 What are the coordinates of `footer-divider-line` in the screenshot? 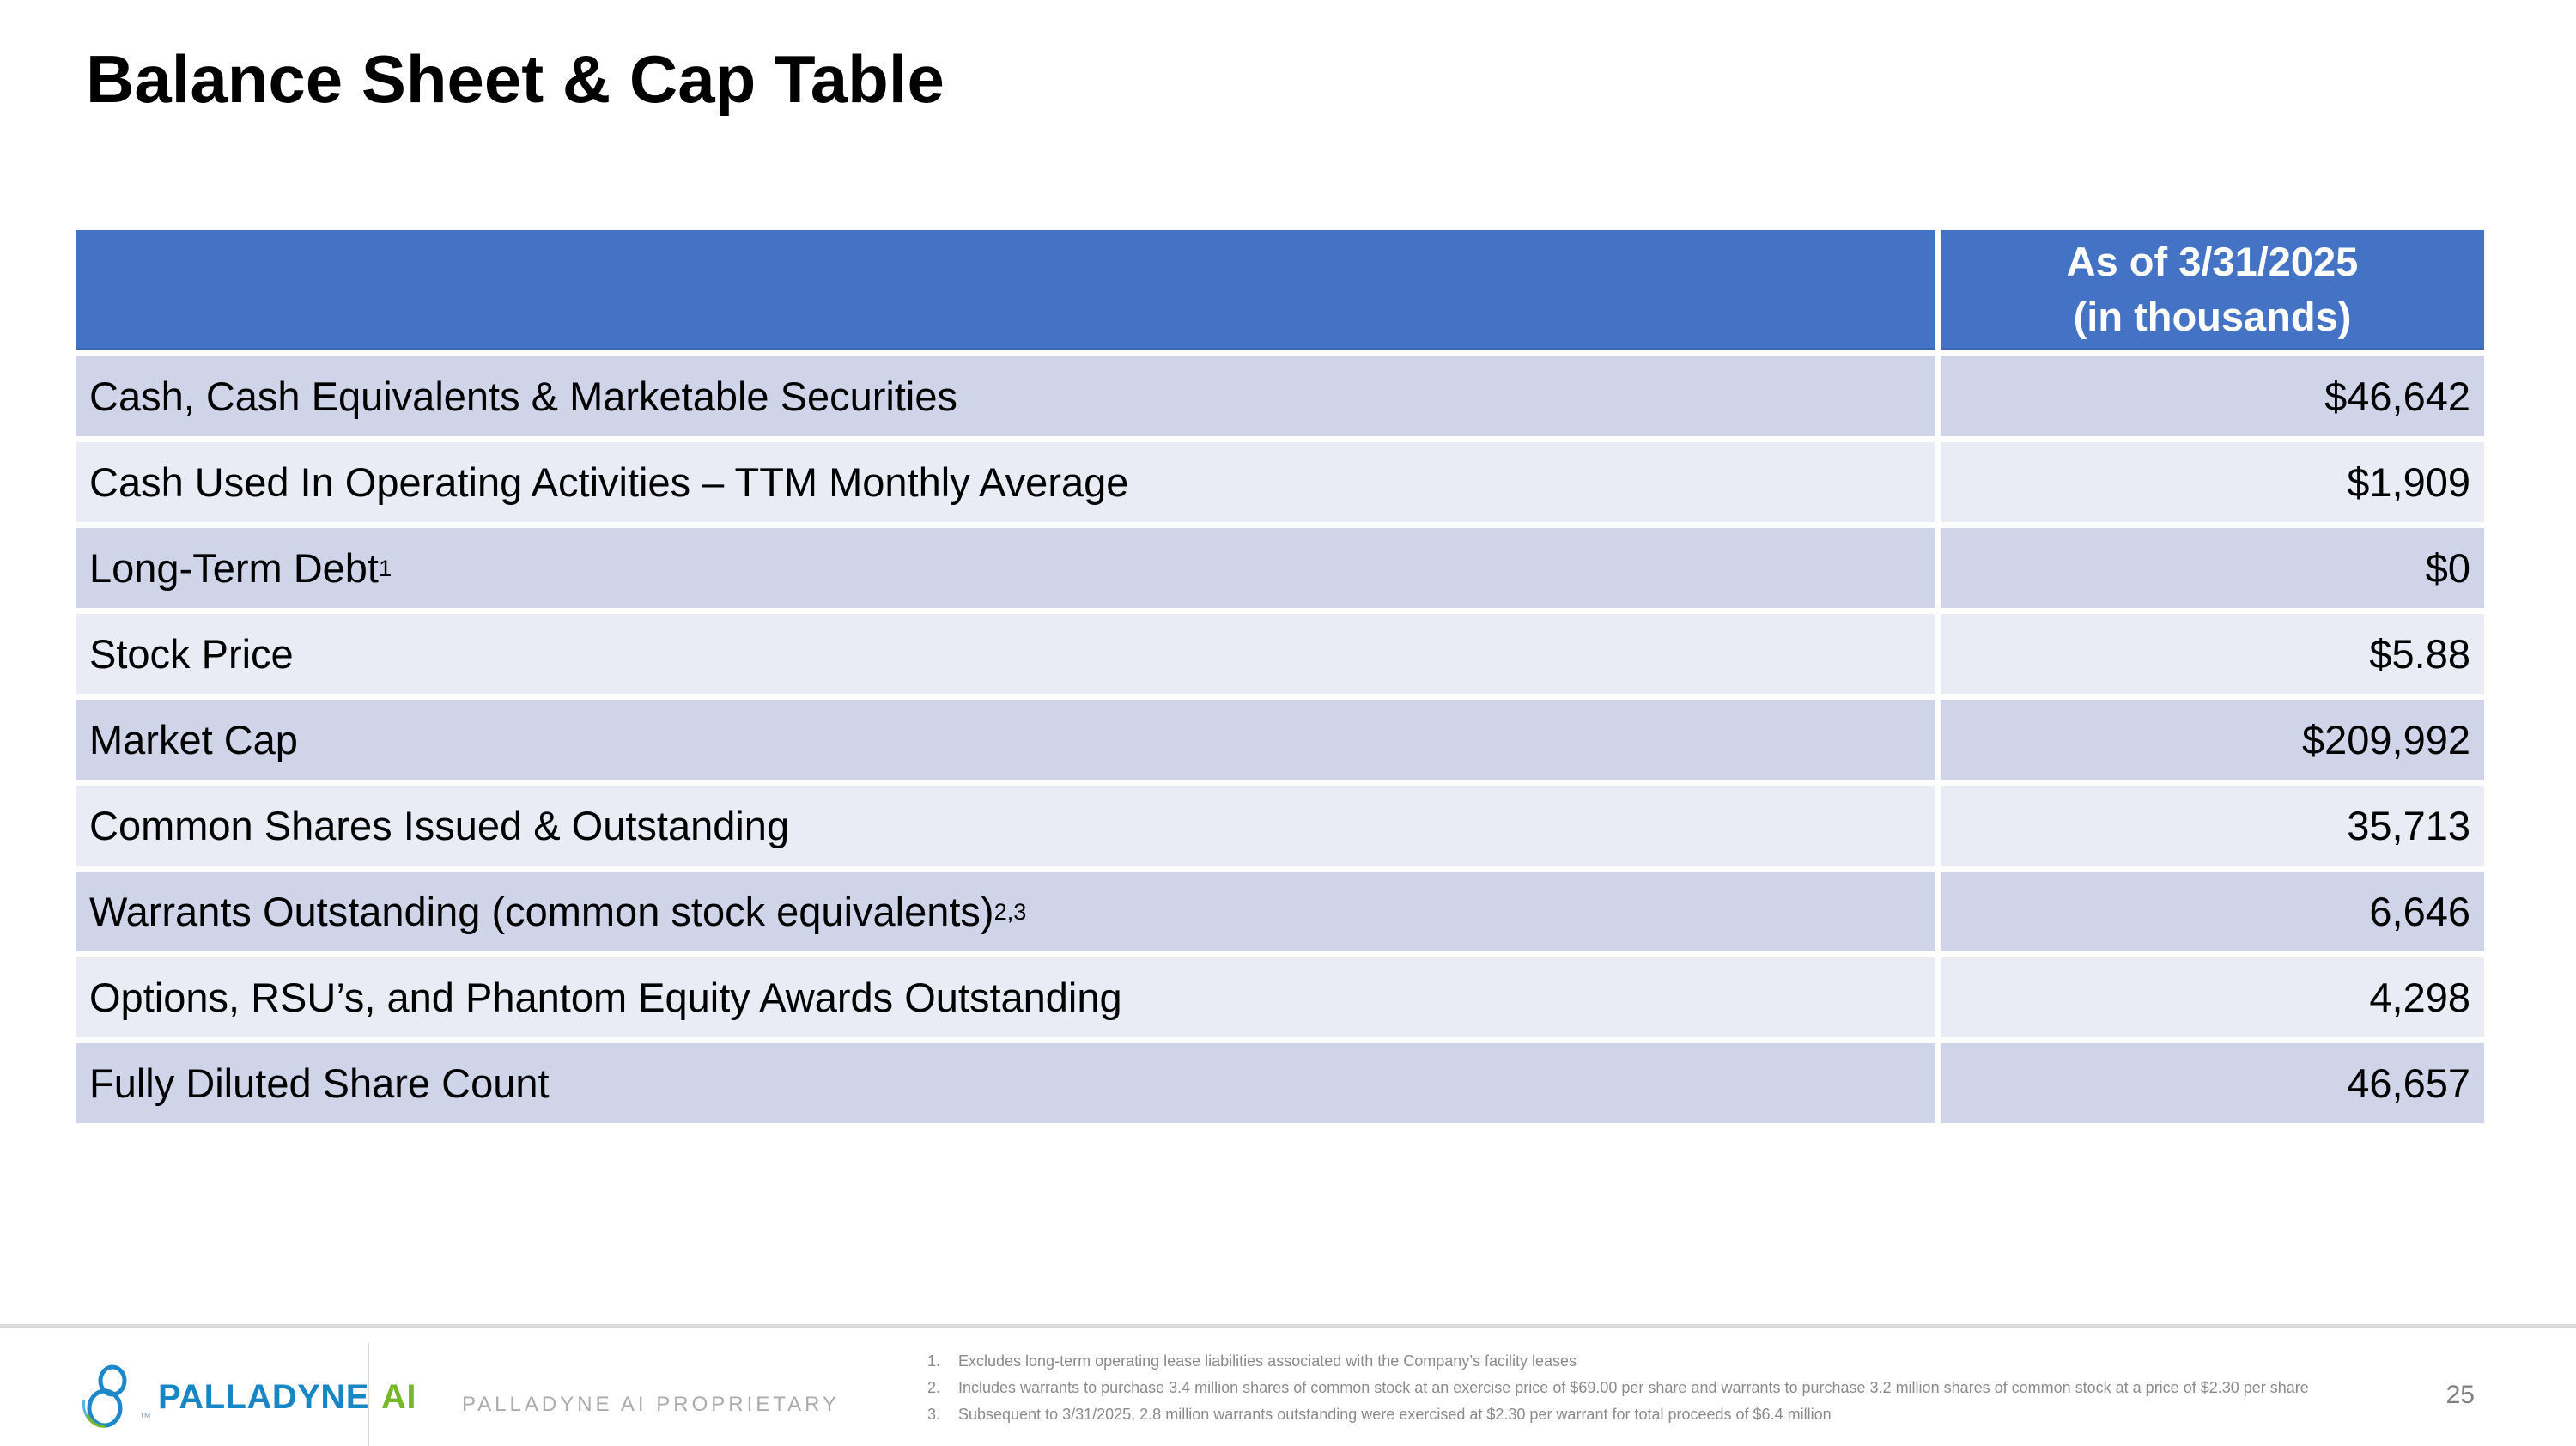 It's located at (1288, 1326).